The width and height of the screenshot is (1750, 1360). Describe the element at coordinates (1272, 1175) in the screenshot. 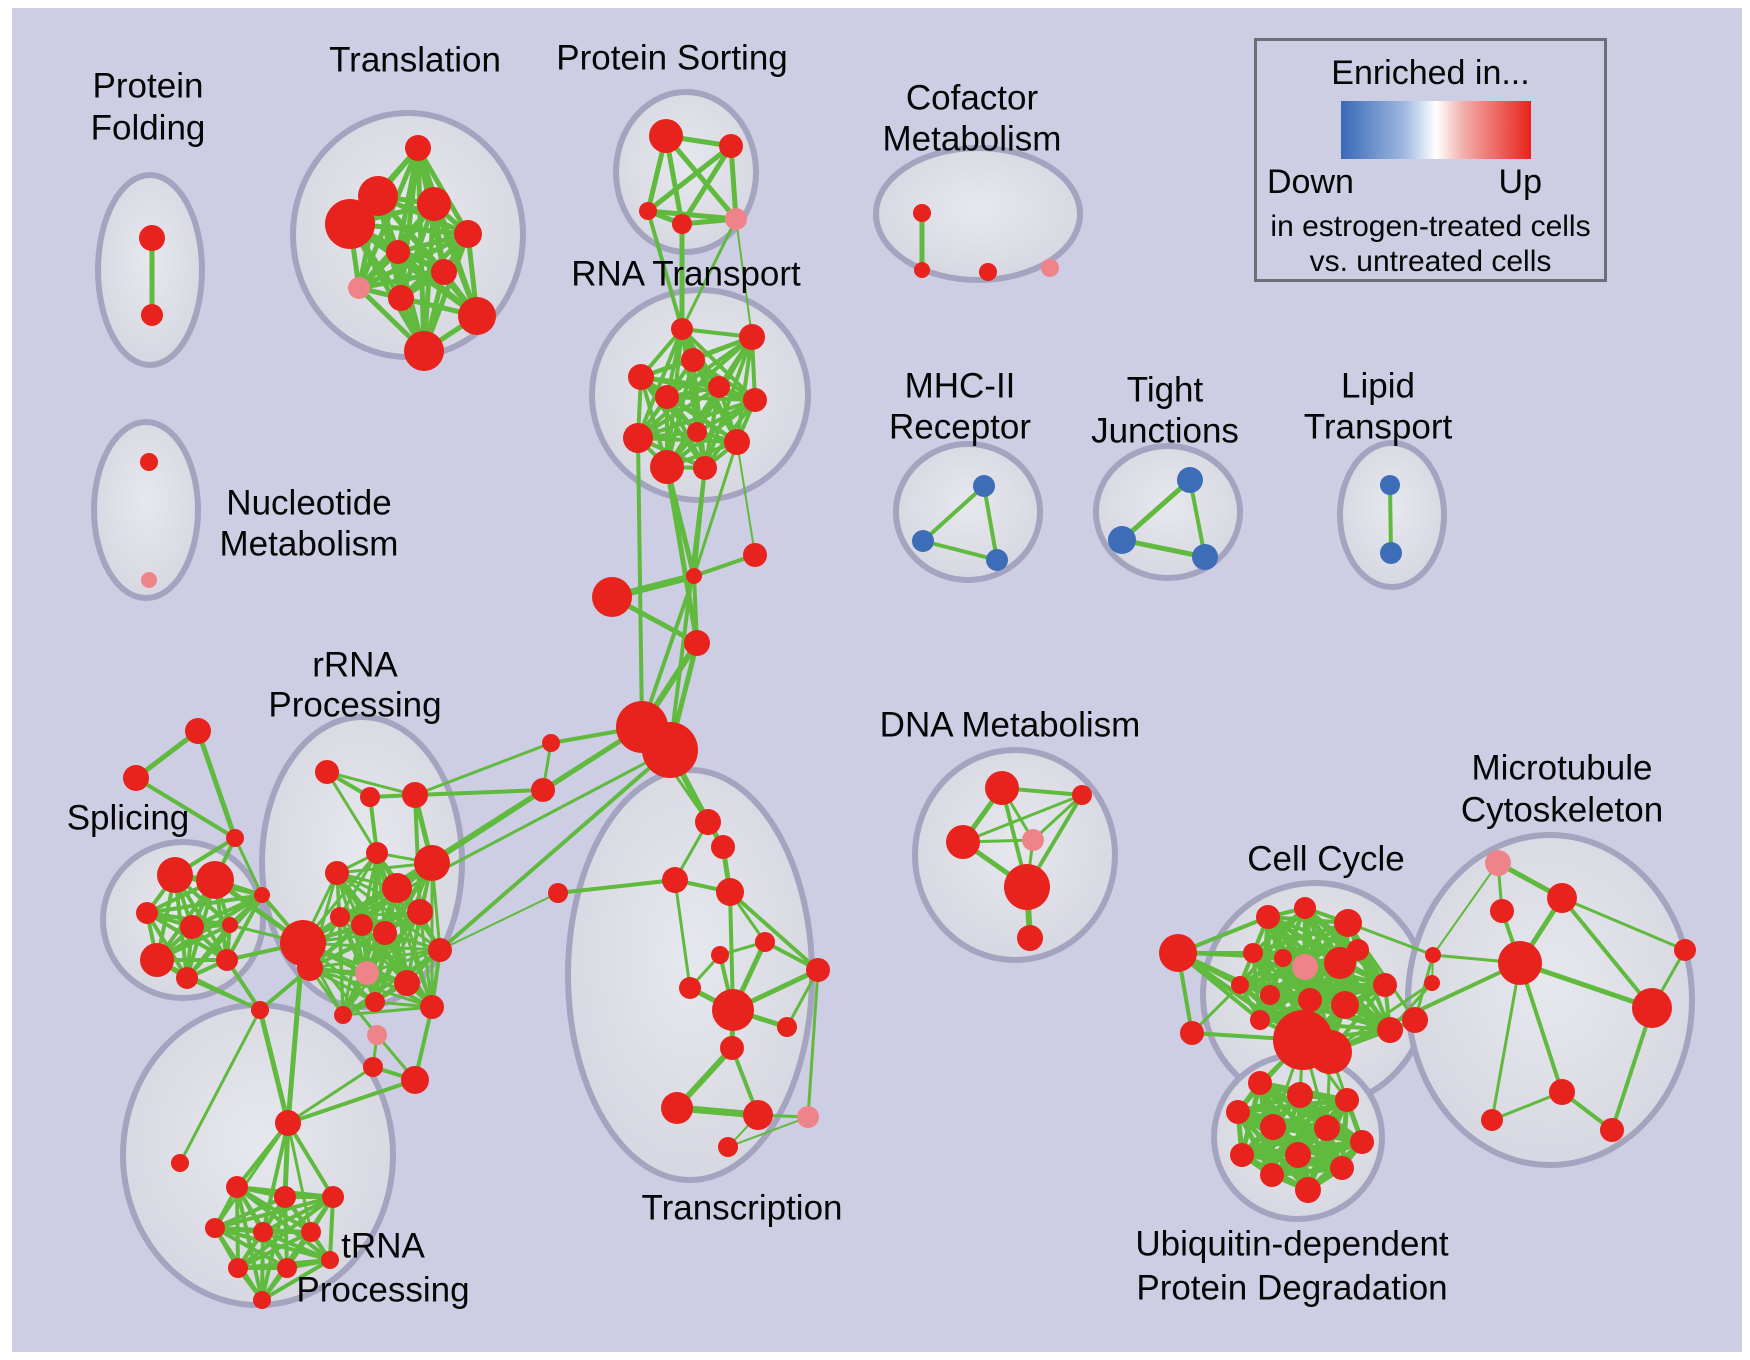

I see `gene-set-node-ub10` at that location.